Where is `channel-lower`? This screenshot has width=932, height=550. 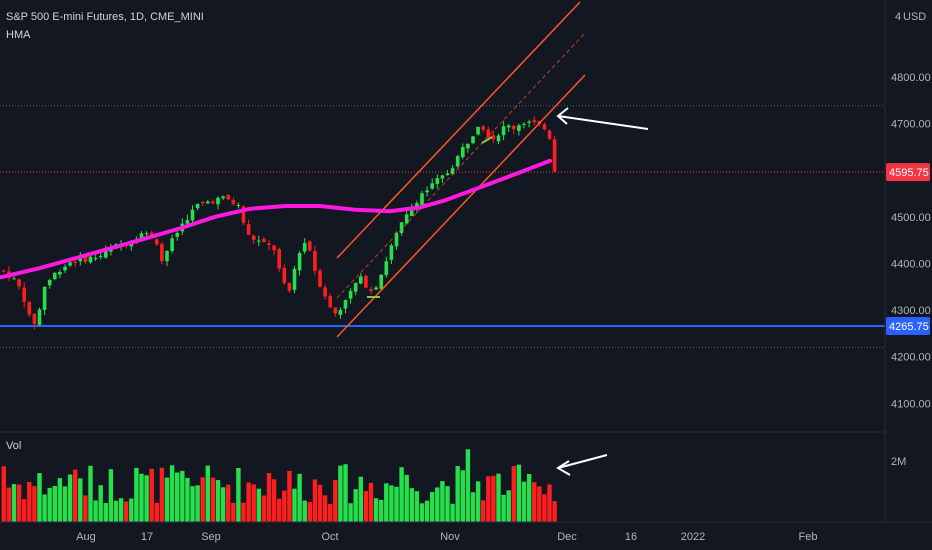
channel-lower is located at coordinates (461, 206).